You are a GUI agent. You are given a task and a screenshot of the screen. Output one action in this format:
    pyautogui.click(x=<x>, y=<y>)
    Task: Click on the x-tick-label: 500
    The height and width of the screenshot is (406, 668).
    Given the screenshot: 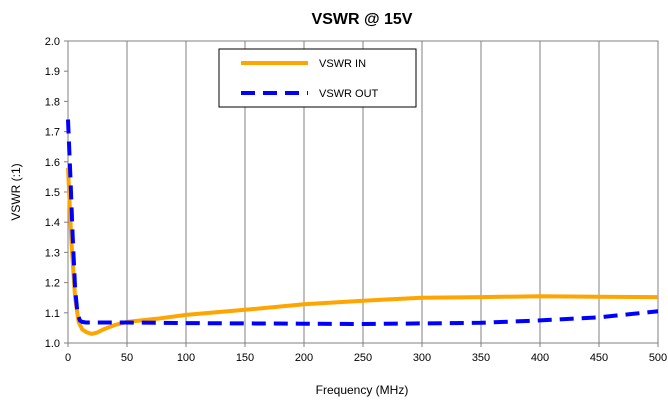 What is the action you would take?
    pyautogui.click(x=658, y=358)
    